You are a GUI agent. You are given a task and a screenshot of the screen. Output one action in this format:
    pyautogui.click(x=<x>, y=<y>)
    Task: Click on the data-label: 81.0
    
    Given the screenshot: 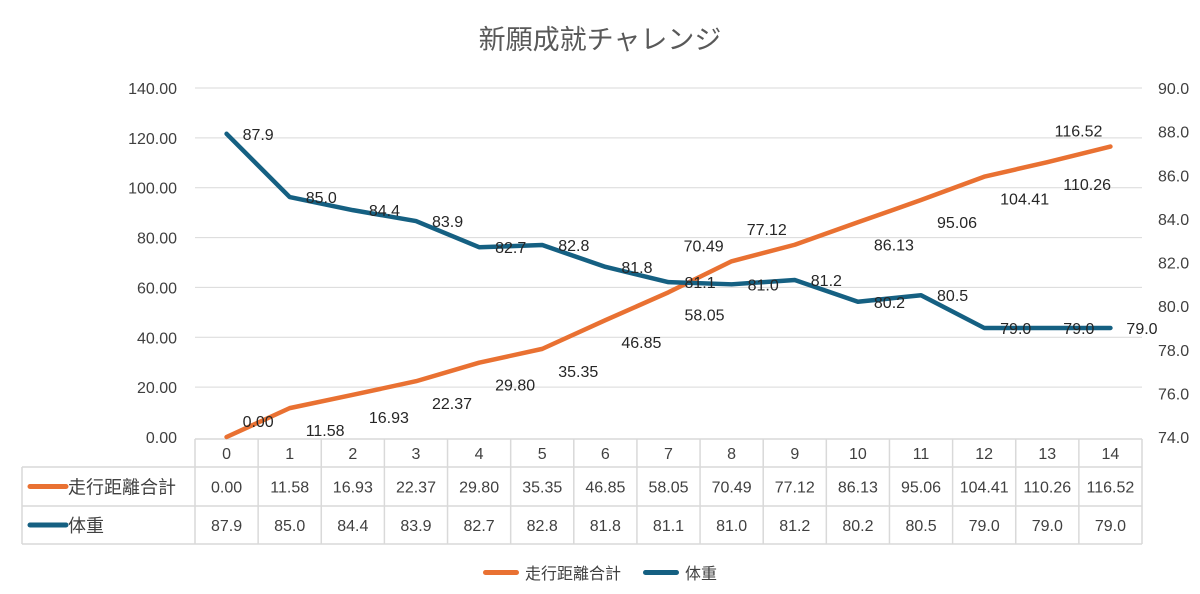 What is the action you would take?
    pyautogui.click(x=763, y=285)
    